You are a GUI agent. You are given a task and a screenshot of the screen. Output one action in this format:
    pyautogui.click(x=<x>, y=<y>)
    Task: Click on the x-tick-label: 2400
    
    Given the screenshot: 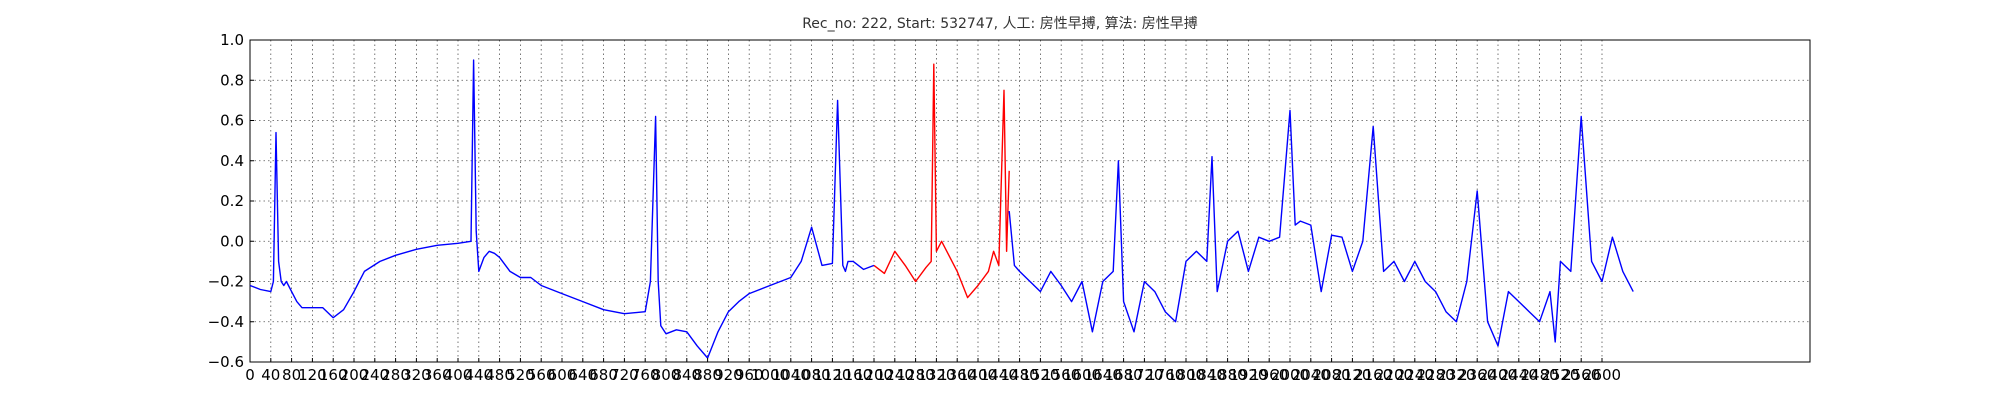 What is the action you would take?
    pyautogui.click(x=1498, y=375)
    